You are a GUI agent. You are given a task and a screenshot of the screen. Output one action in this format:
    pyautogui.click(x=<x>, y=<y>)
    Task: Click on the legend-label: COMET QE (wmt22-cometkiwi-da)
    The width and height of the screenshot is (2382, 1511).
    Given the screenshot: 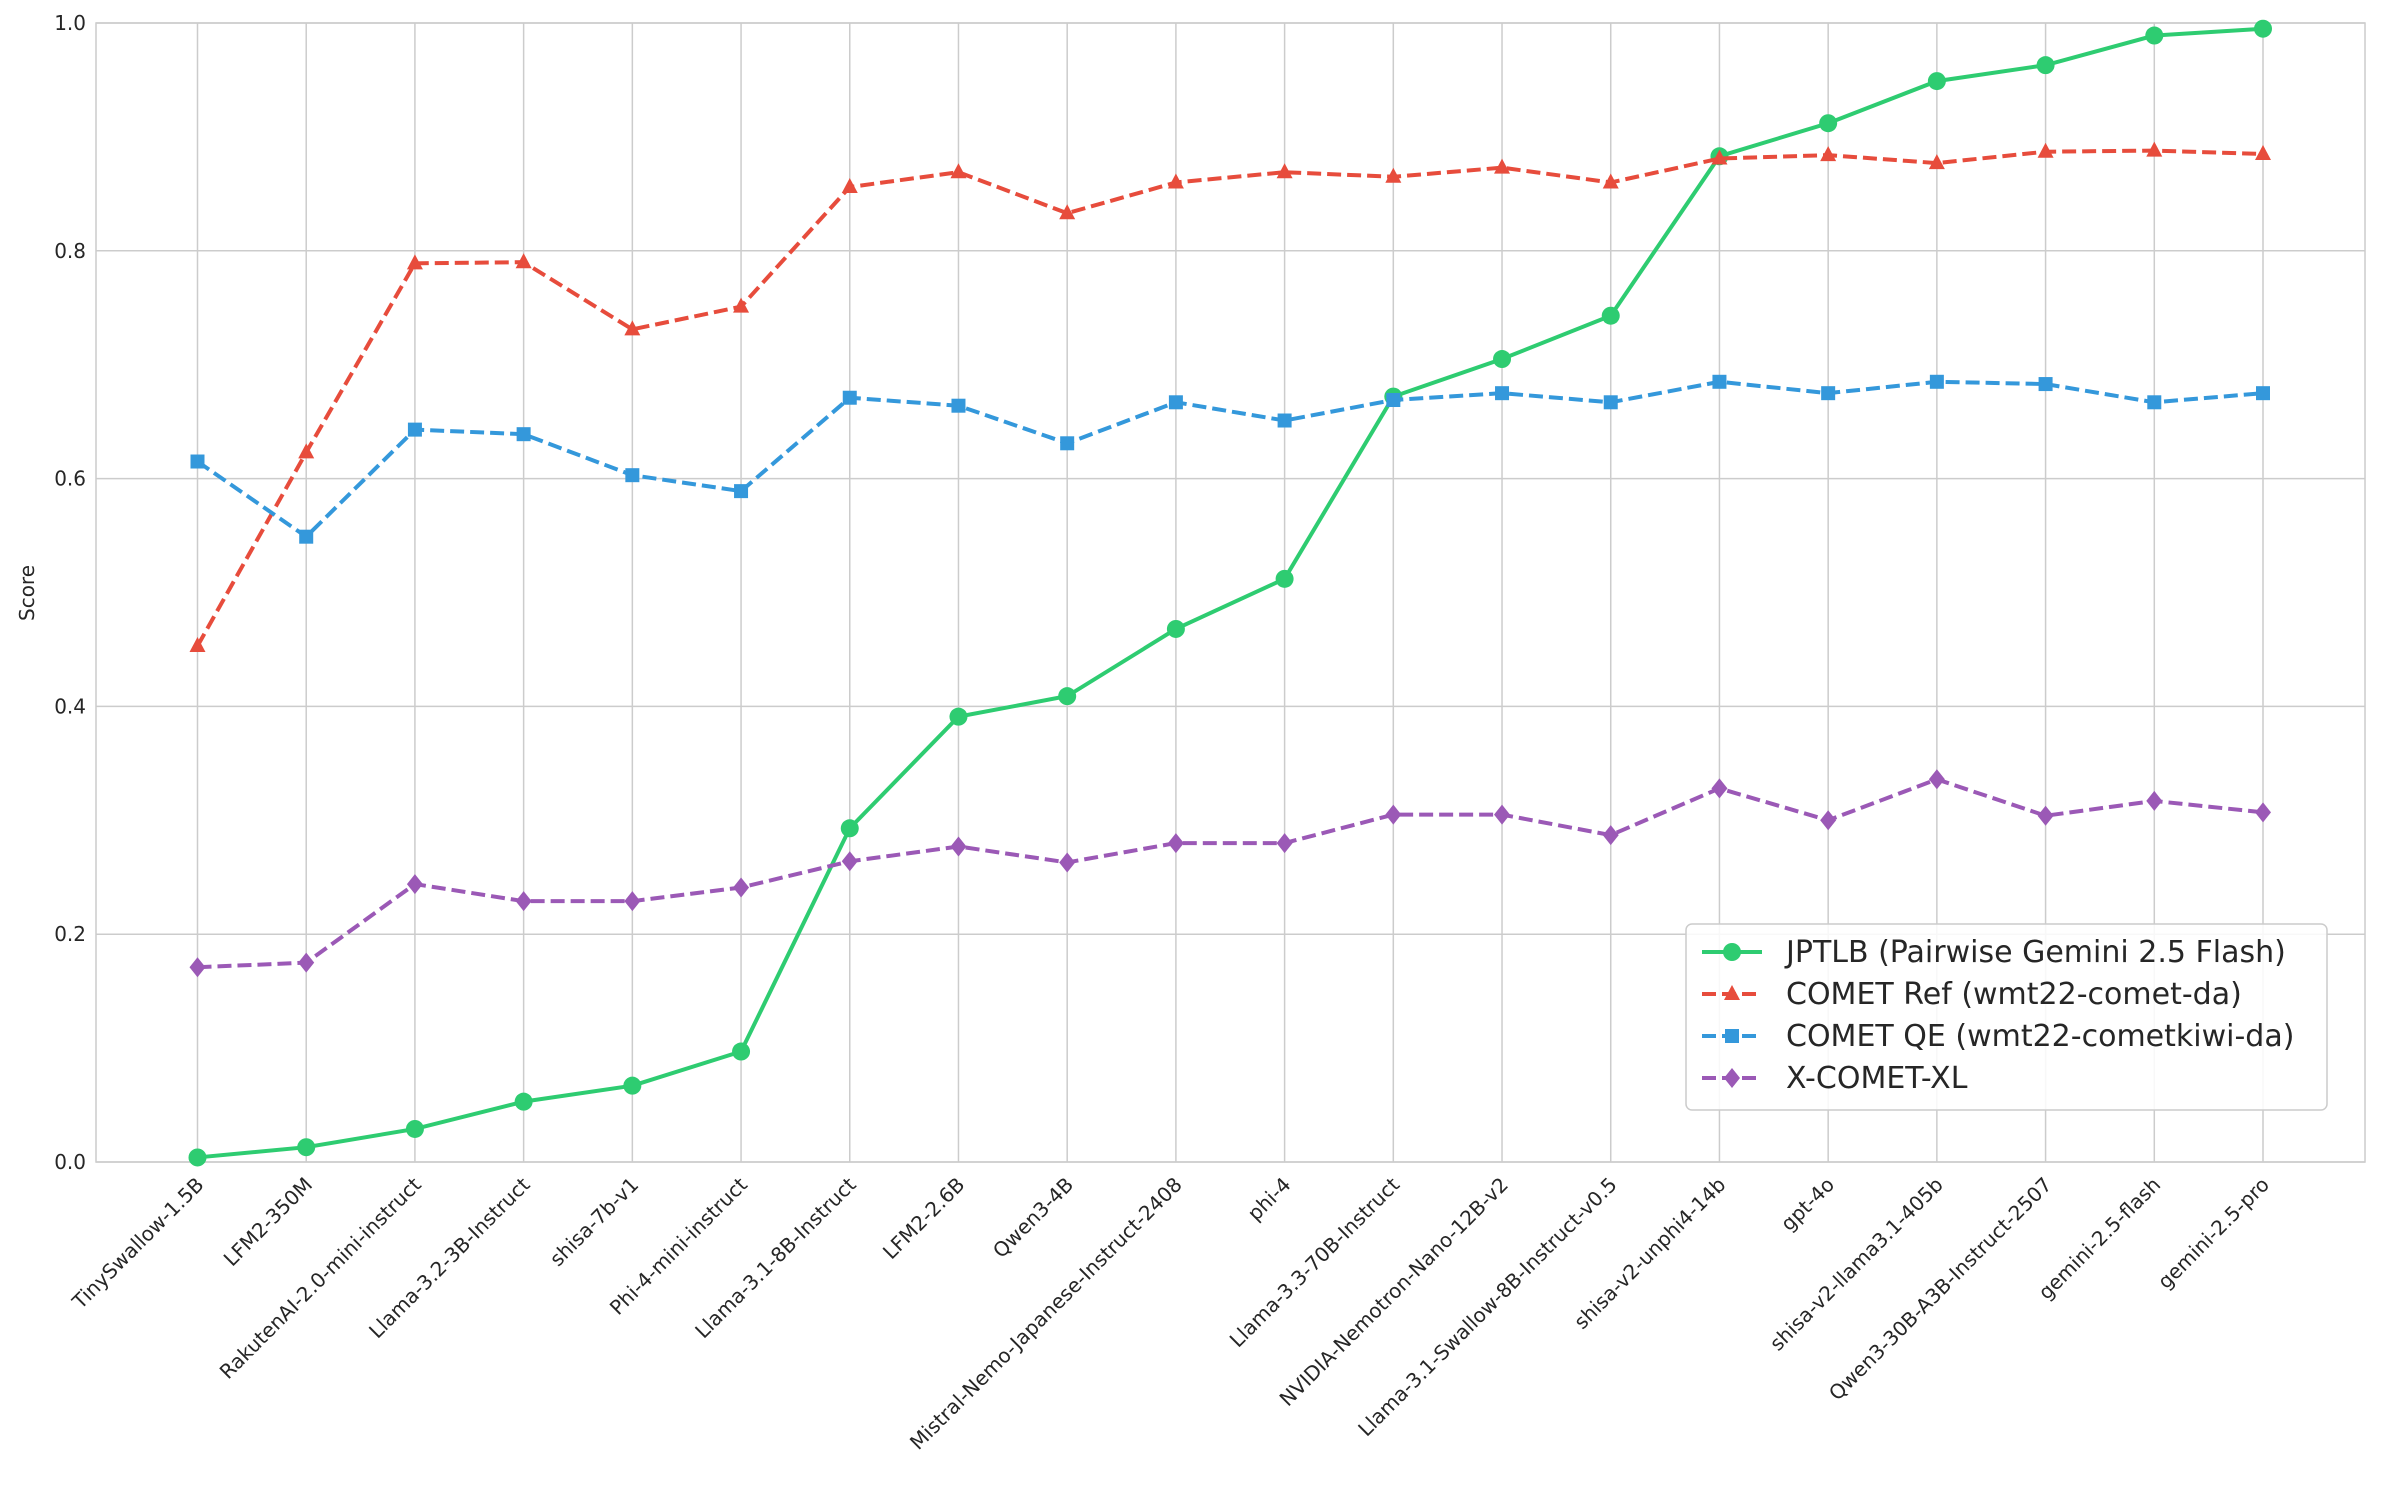 What is the action you would take?
    pyautogui.click(x=2040, y=1036)
    